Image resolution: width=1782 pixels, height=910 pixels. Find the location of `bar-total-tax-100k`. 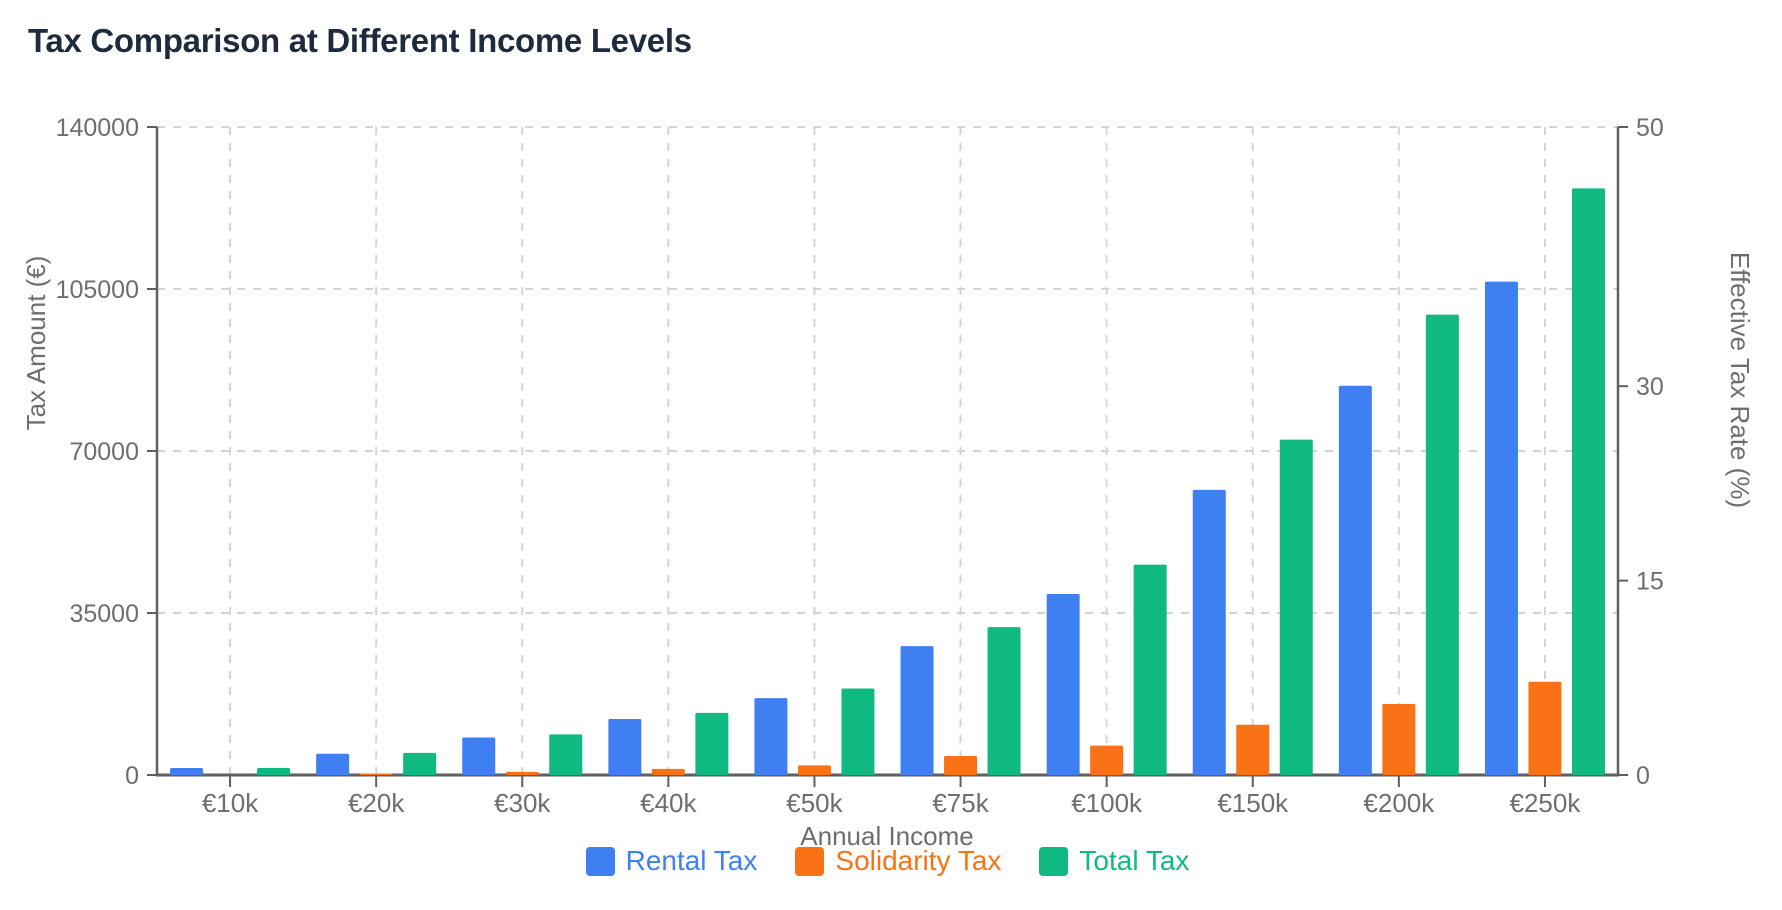

bar-total-tax-100k is located at coordinates (1150, 669).